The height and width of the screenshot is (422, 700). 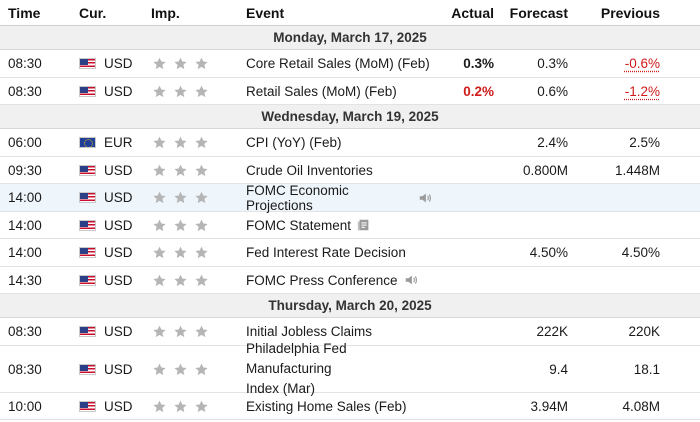 I want to click on event-link: FOMC Statement, so click(x=339, y=225).